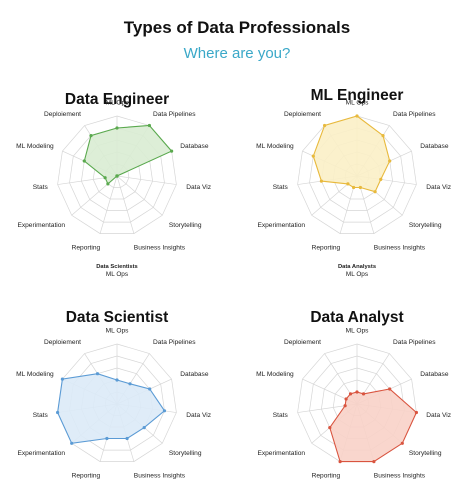 The width and height of the screenshot is (474, 504). What do you see at coordinates (357, 95) in the screenshot?
I see `chart-title: ML Engineer` at bounding box center [357, 95].